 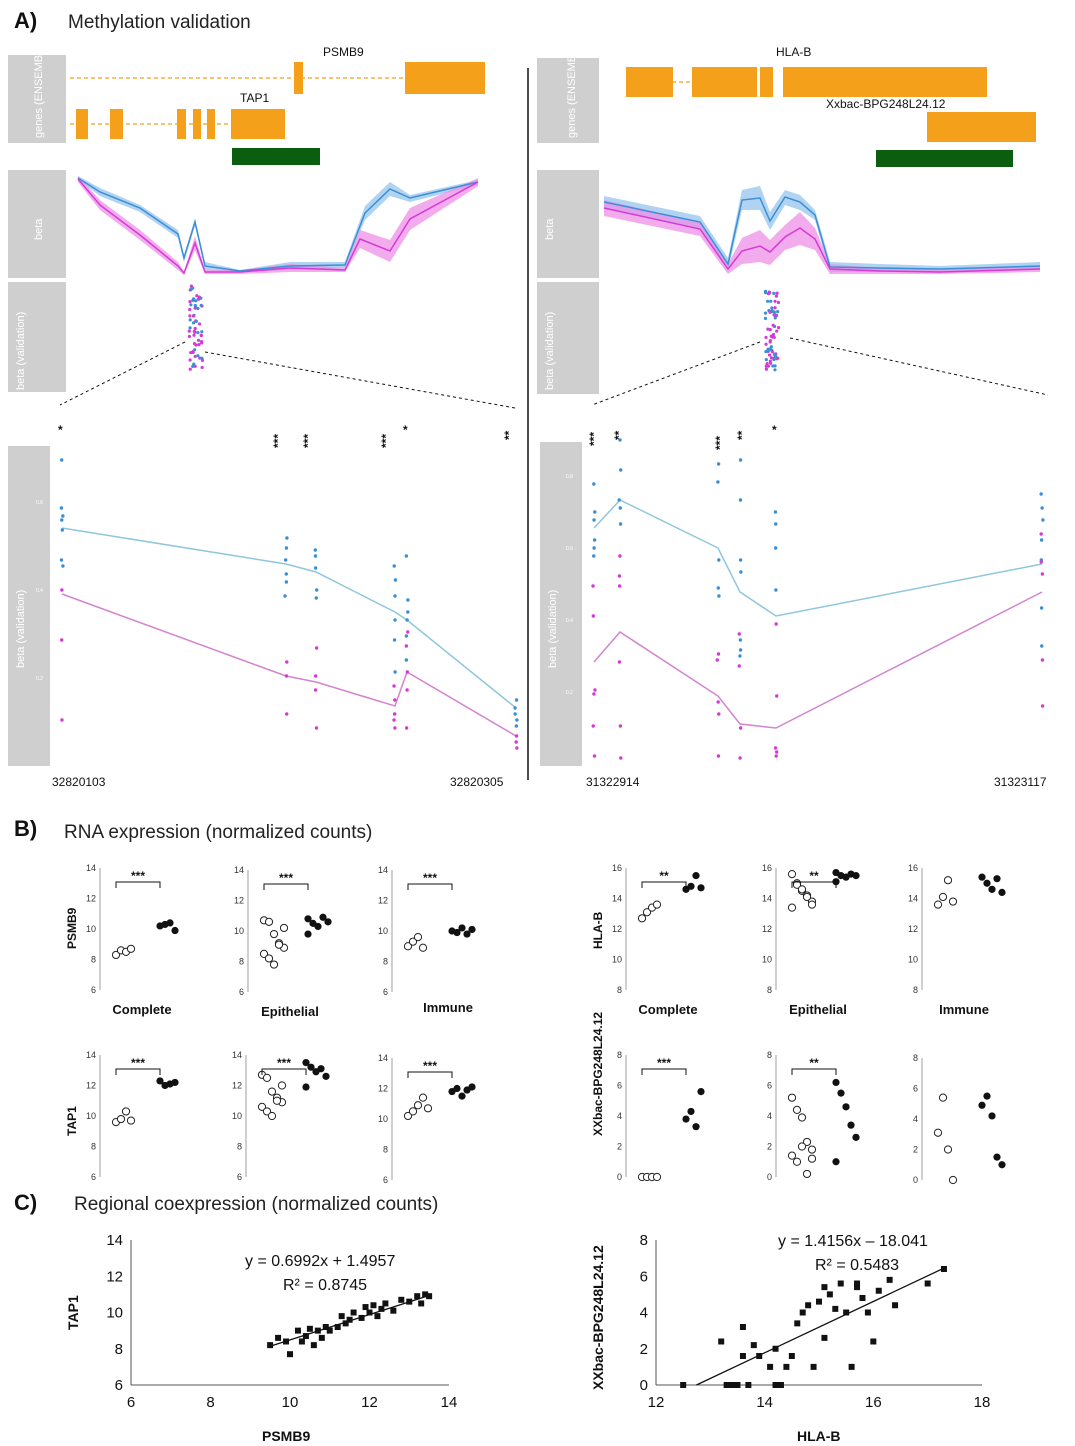 What do you see at coordinates (619, 1147) in the screenshot?
I see `y-tick: 2` at bounding box center [619, 1147].